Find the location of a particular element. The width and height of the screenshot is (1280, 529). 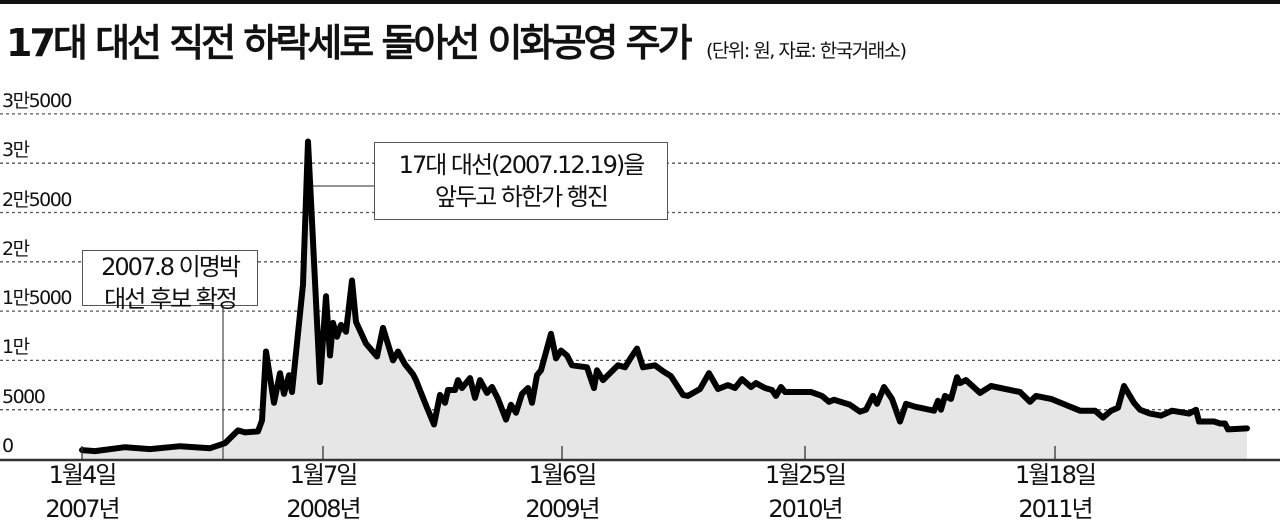

x-tick-year: 2011년 is located at coordinates (1055, 509).